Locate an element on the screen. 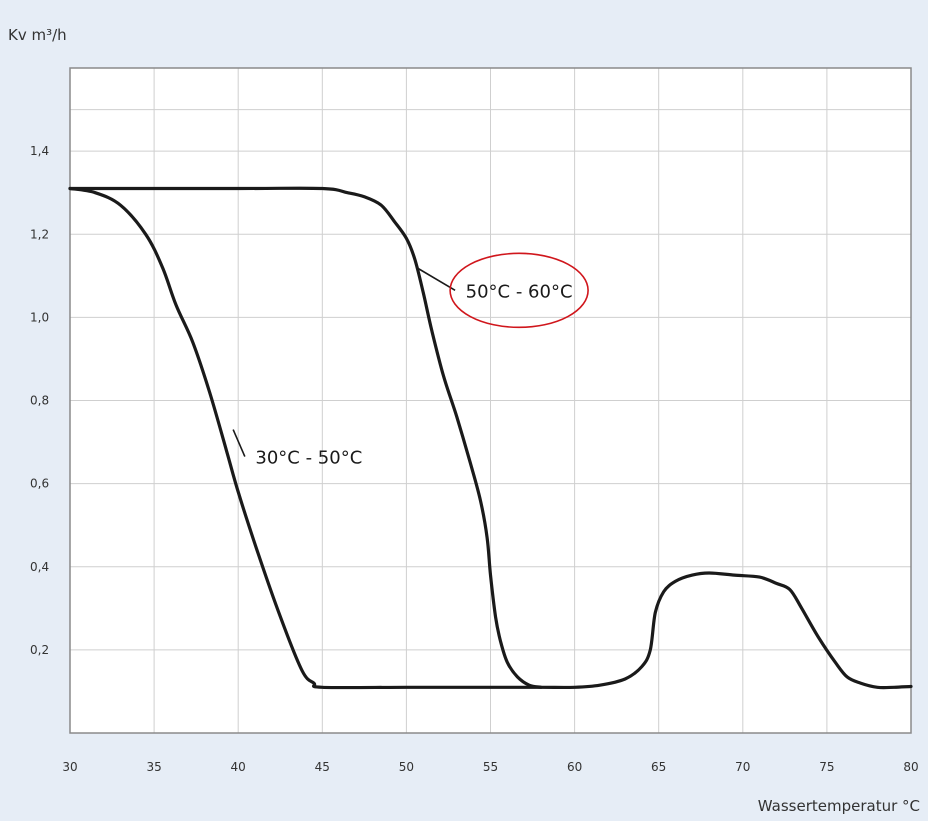 The image size is (928, 821). x-tick-label-30: 30 is located at coordinates (69, 767).